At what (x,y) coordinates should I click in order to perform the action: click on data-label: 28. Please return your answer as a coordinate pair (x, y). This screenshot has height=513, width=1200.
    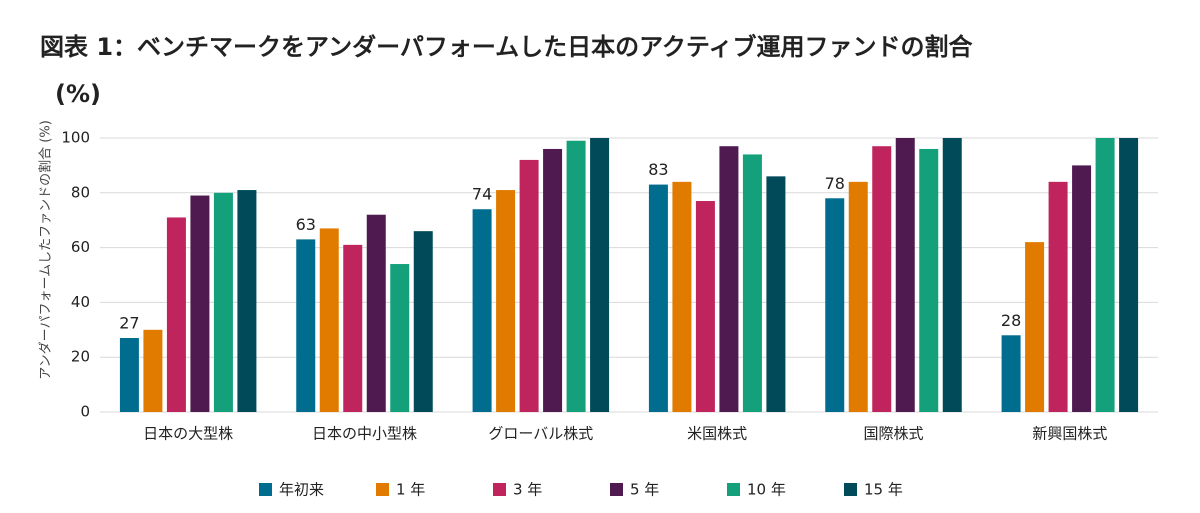
    Looking at the image, I should click on (1011, 320).